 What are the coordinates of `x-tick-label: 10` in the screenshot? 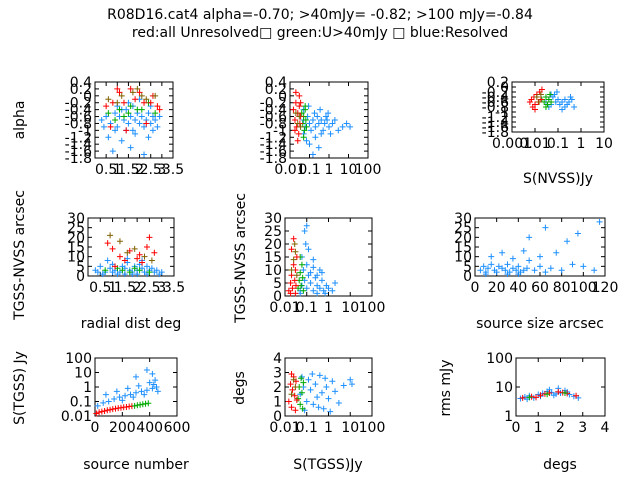 It's located at (604, 144).